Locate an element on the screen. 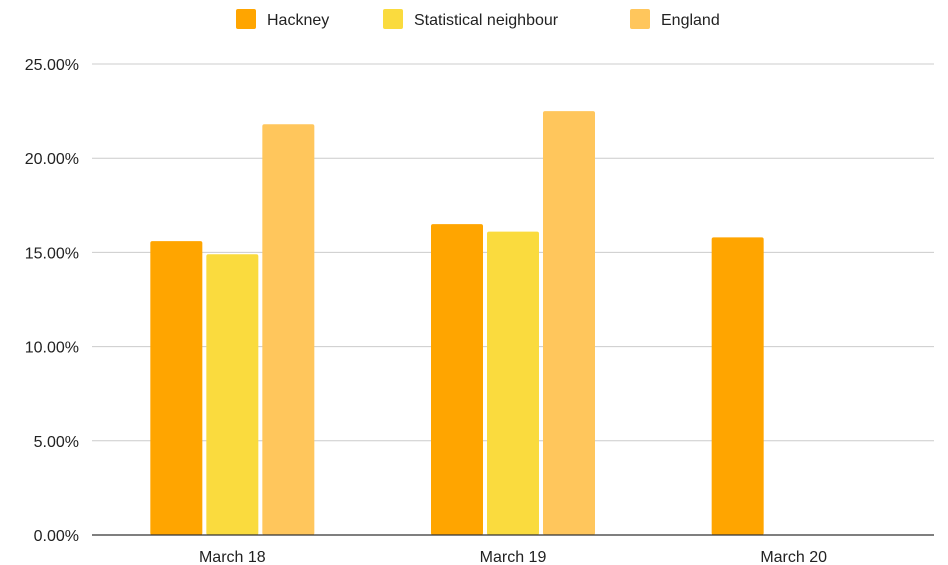 The width and height of the screenshot is (948, 565). y-tick-label: 0.00% is located at coordinates (56, 536).